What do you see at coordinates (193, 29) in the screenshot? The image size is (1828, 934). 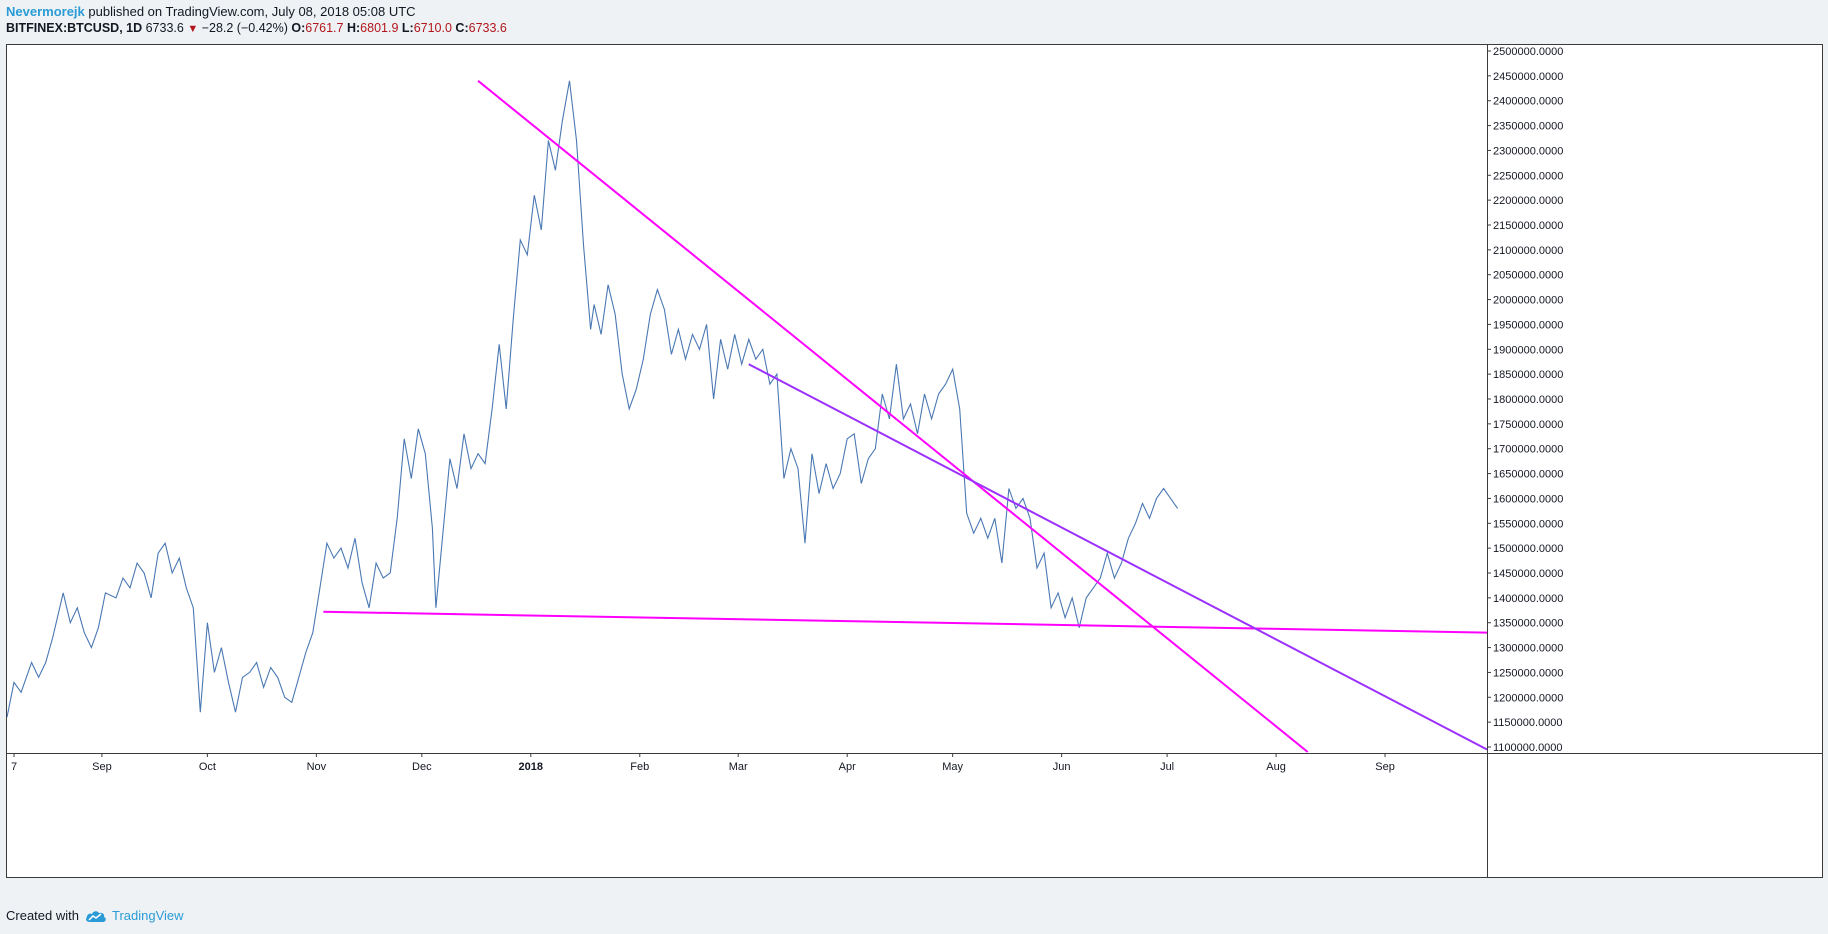 I see `down-arrow-icon: ▼` at bounding box center [193, 29].